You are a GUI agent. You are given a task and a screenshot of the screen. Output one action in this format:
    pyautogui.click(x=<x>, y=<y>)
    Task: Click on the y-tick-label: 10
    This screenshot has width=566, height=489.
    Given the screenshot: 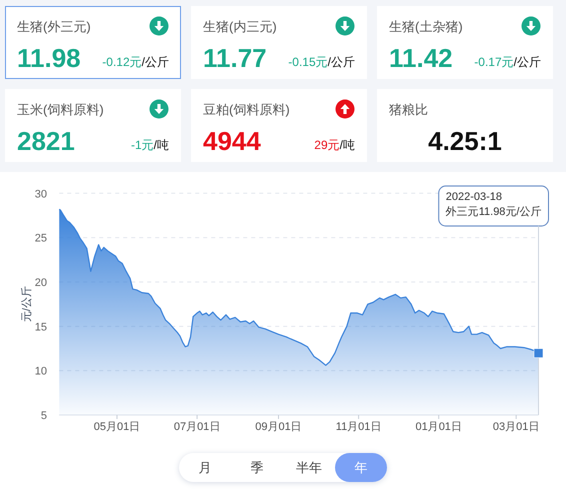 What is the action you would take?
    pyautogui.click(x=40, y=372)
    